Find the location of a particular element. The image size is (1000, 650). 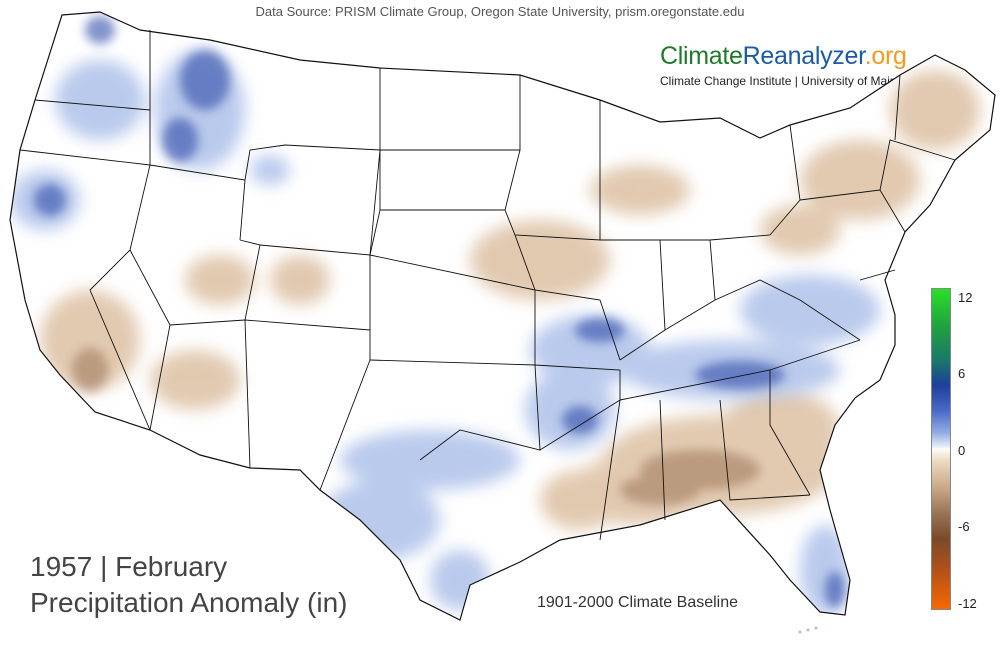

florida-keys is located at coordinates (808, 630).